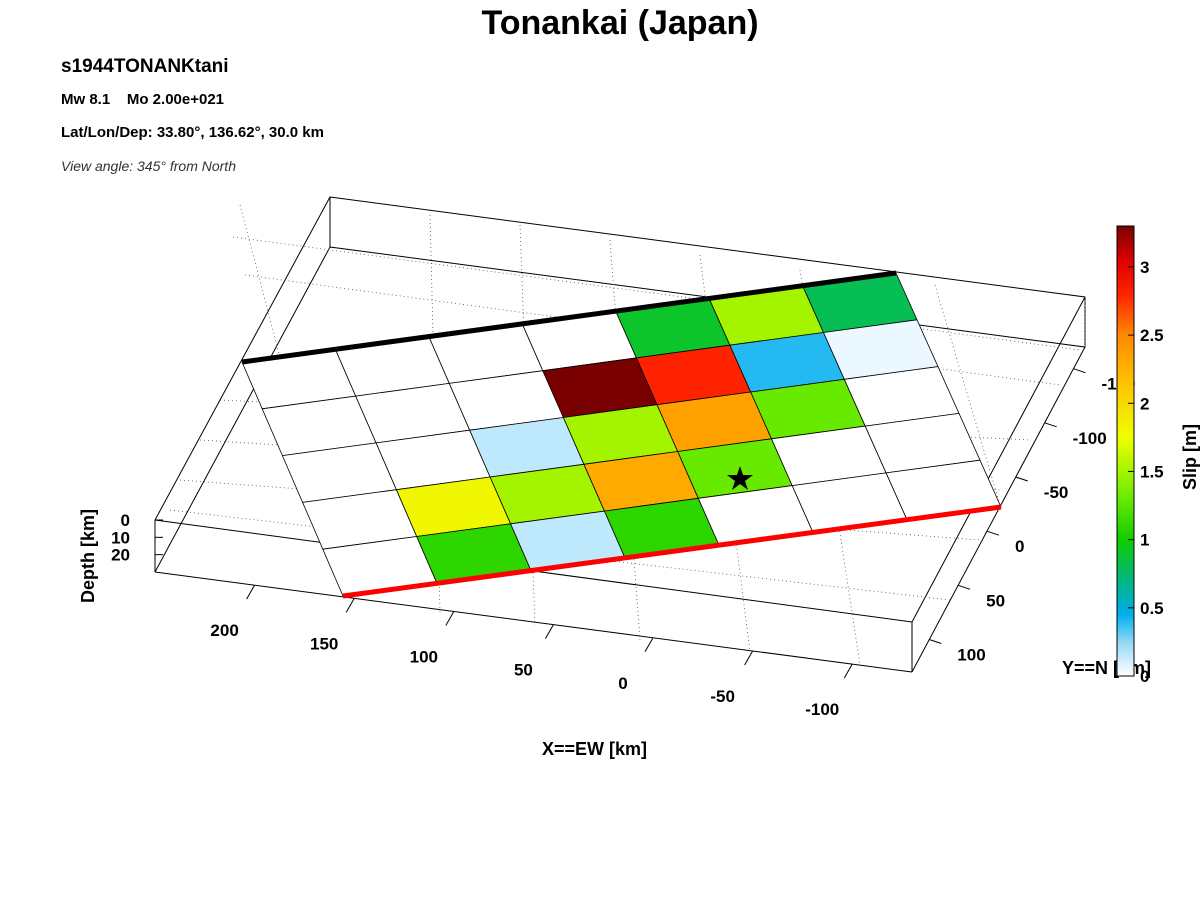 This screenshot has height=900, width=1200. I want to click on event-name: s1944TONANKtani, so click(145, 66).